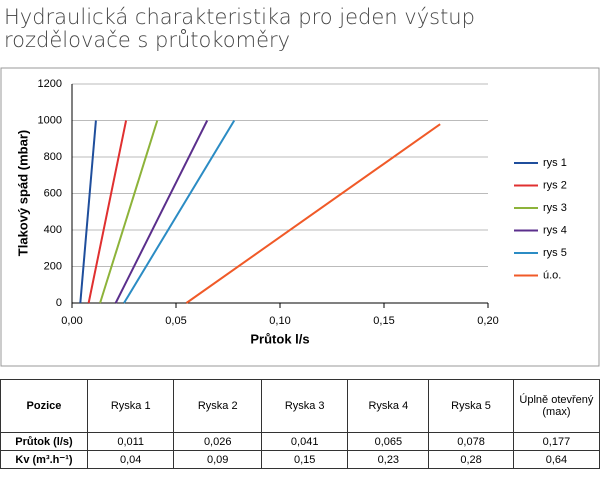 The height and width of the screenshot is (503, 600). What do you see at coordinates (50, 84) in the screenshot?
I see `y-tick-label: 1200` at bounding box center [50, 84].